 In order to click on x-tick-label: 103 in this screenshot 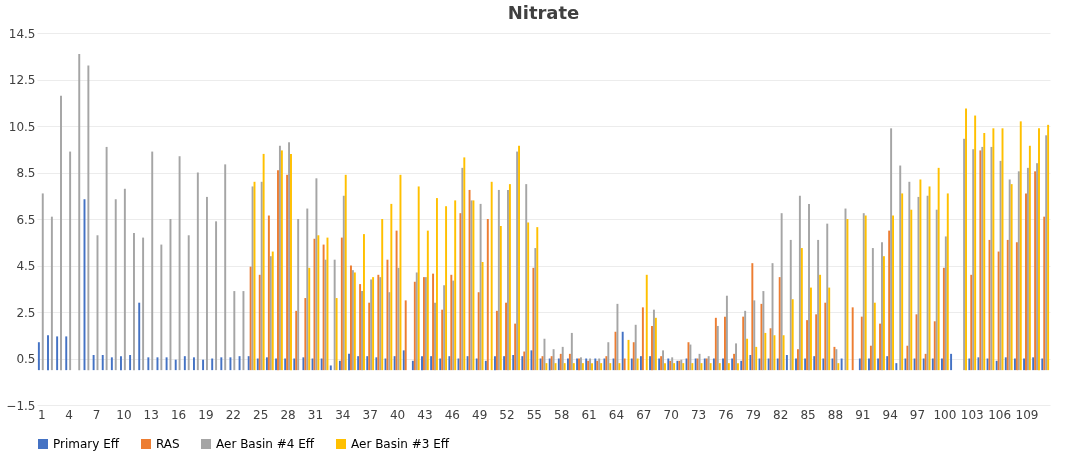, I will do `click(972, 414)`.